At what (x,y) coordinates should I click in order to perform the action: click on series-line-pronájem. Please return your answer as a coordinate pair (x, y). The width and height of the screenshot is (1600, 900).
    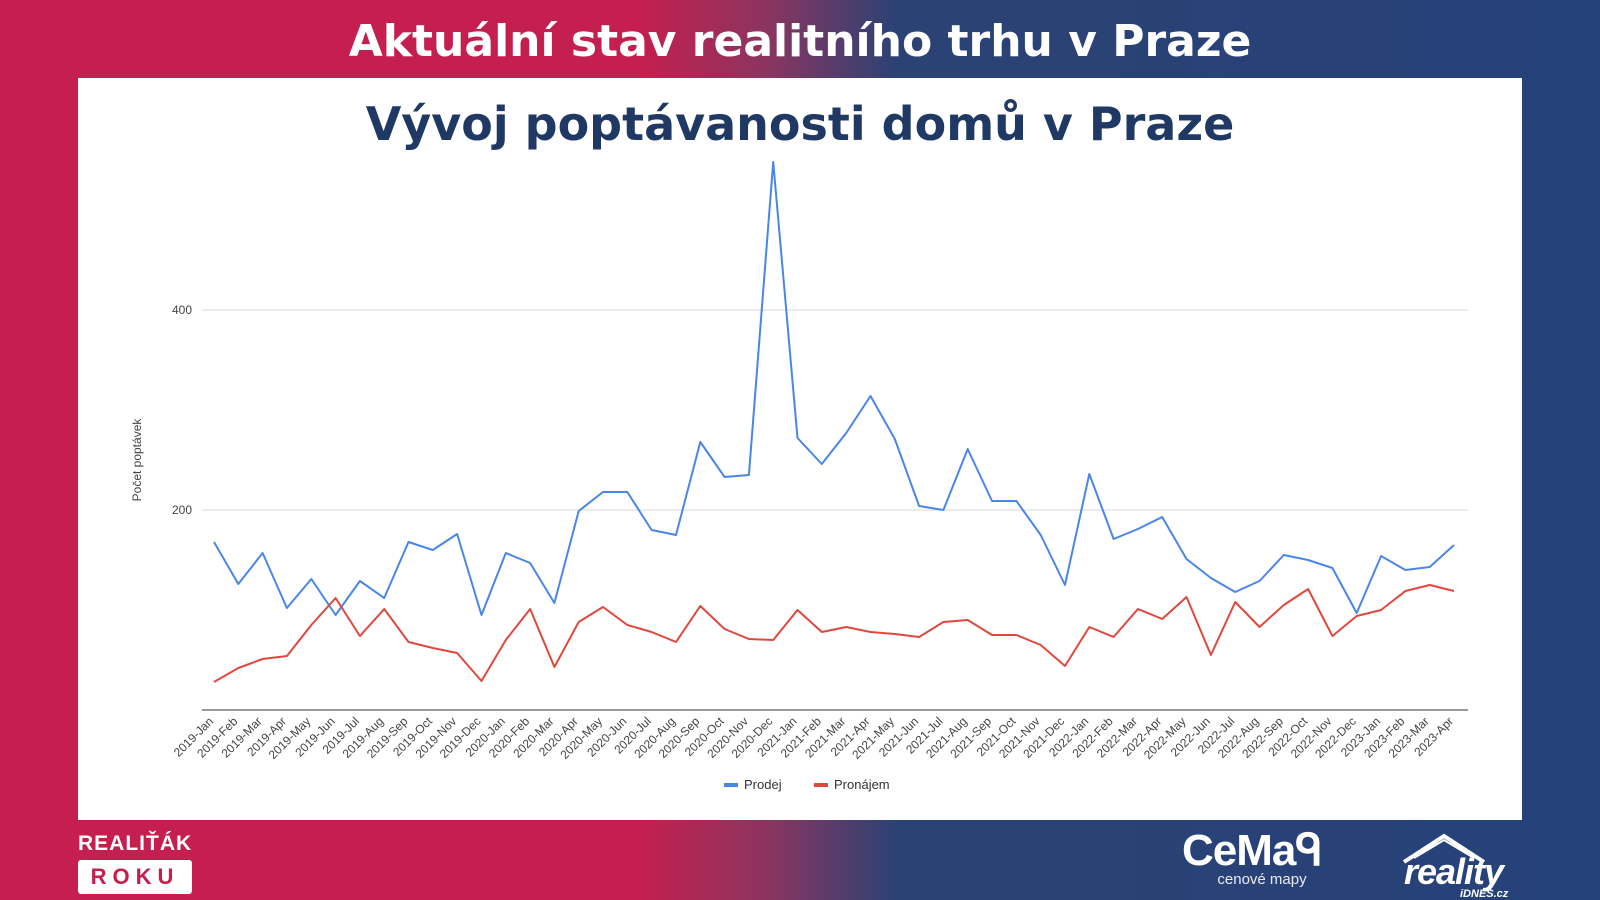
    Looking at the image, I should click on (834, 633).